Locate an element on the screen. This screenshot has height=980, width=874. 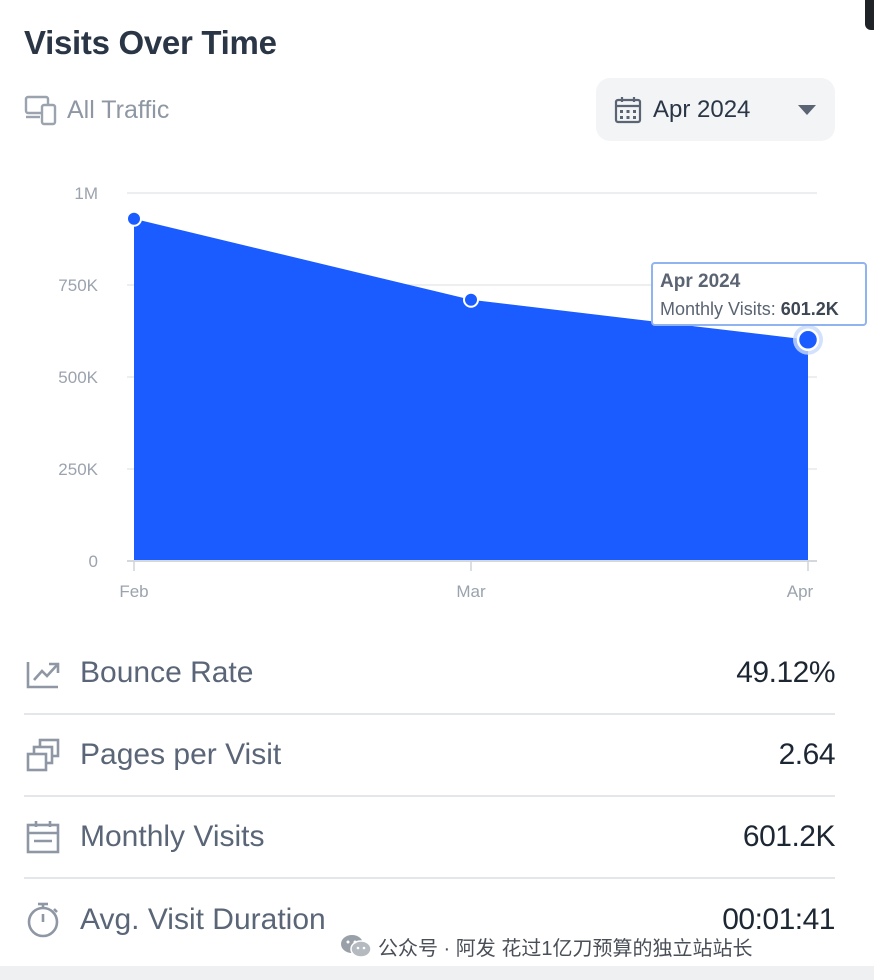
chart-tooltip: Apr 2024 Monthly Visits: 601.2K is located at coordinates (759, 294).